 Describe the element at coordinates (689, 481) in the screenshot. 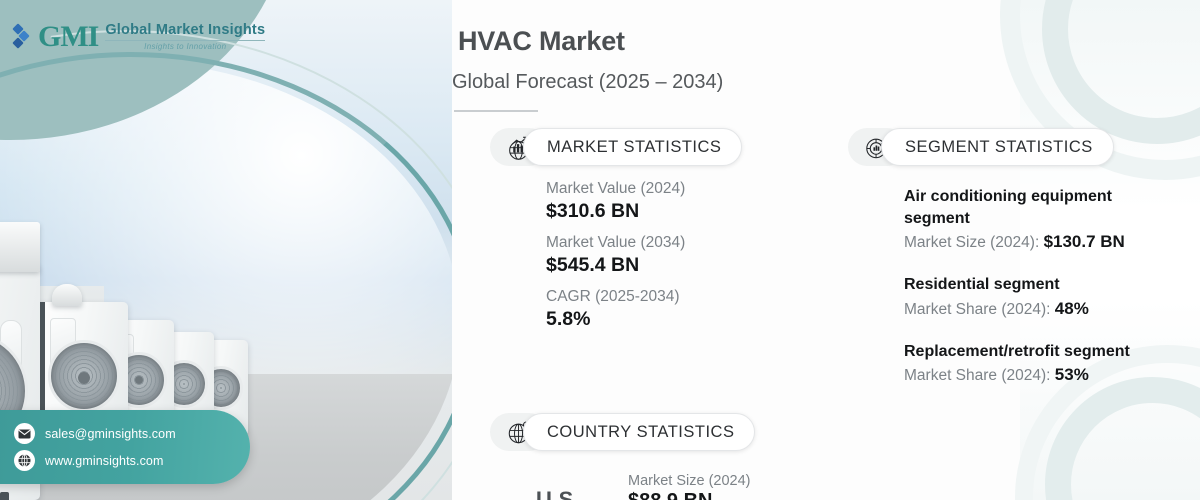

I see `stat-label: Market Size (2024)` at that location.